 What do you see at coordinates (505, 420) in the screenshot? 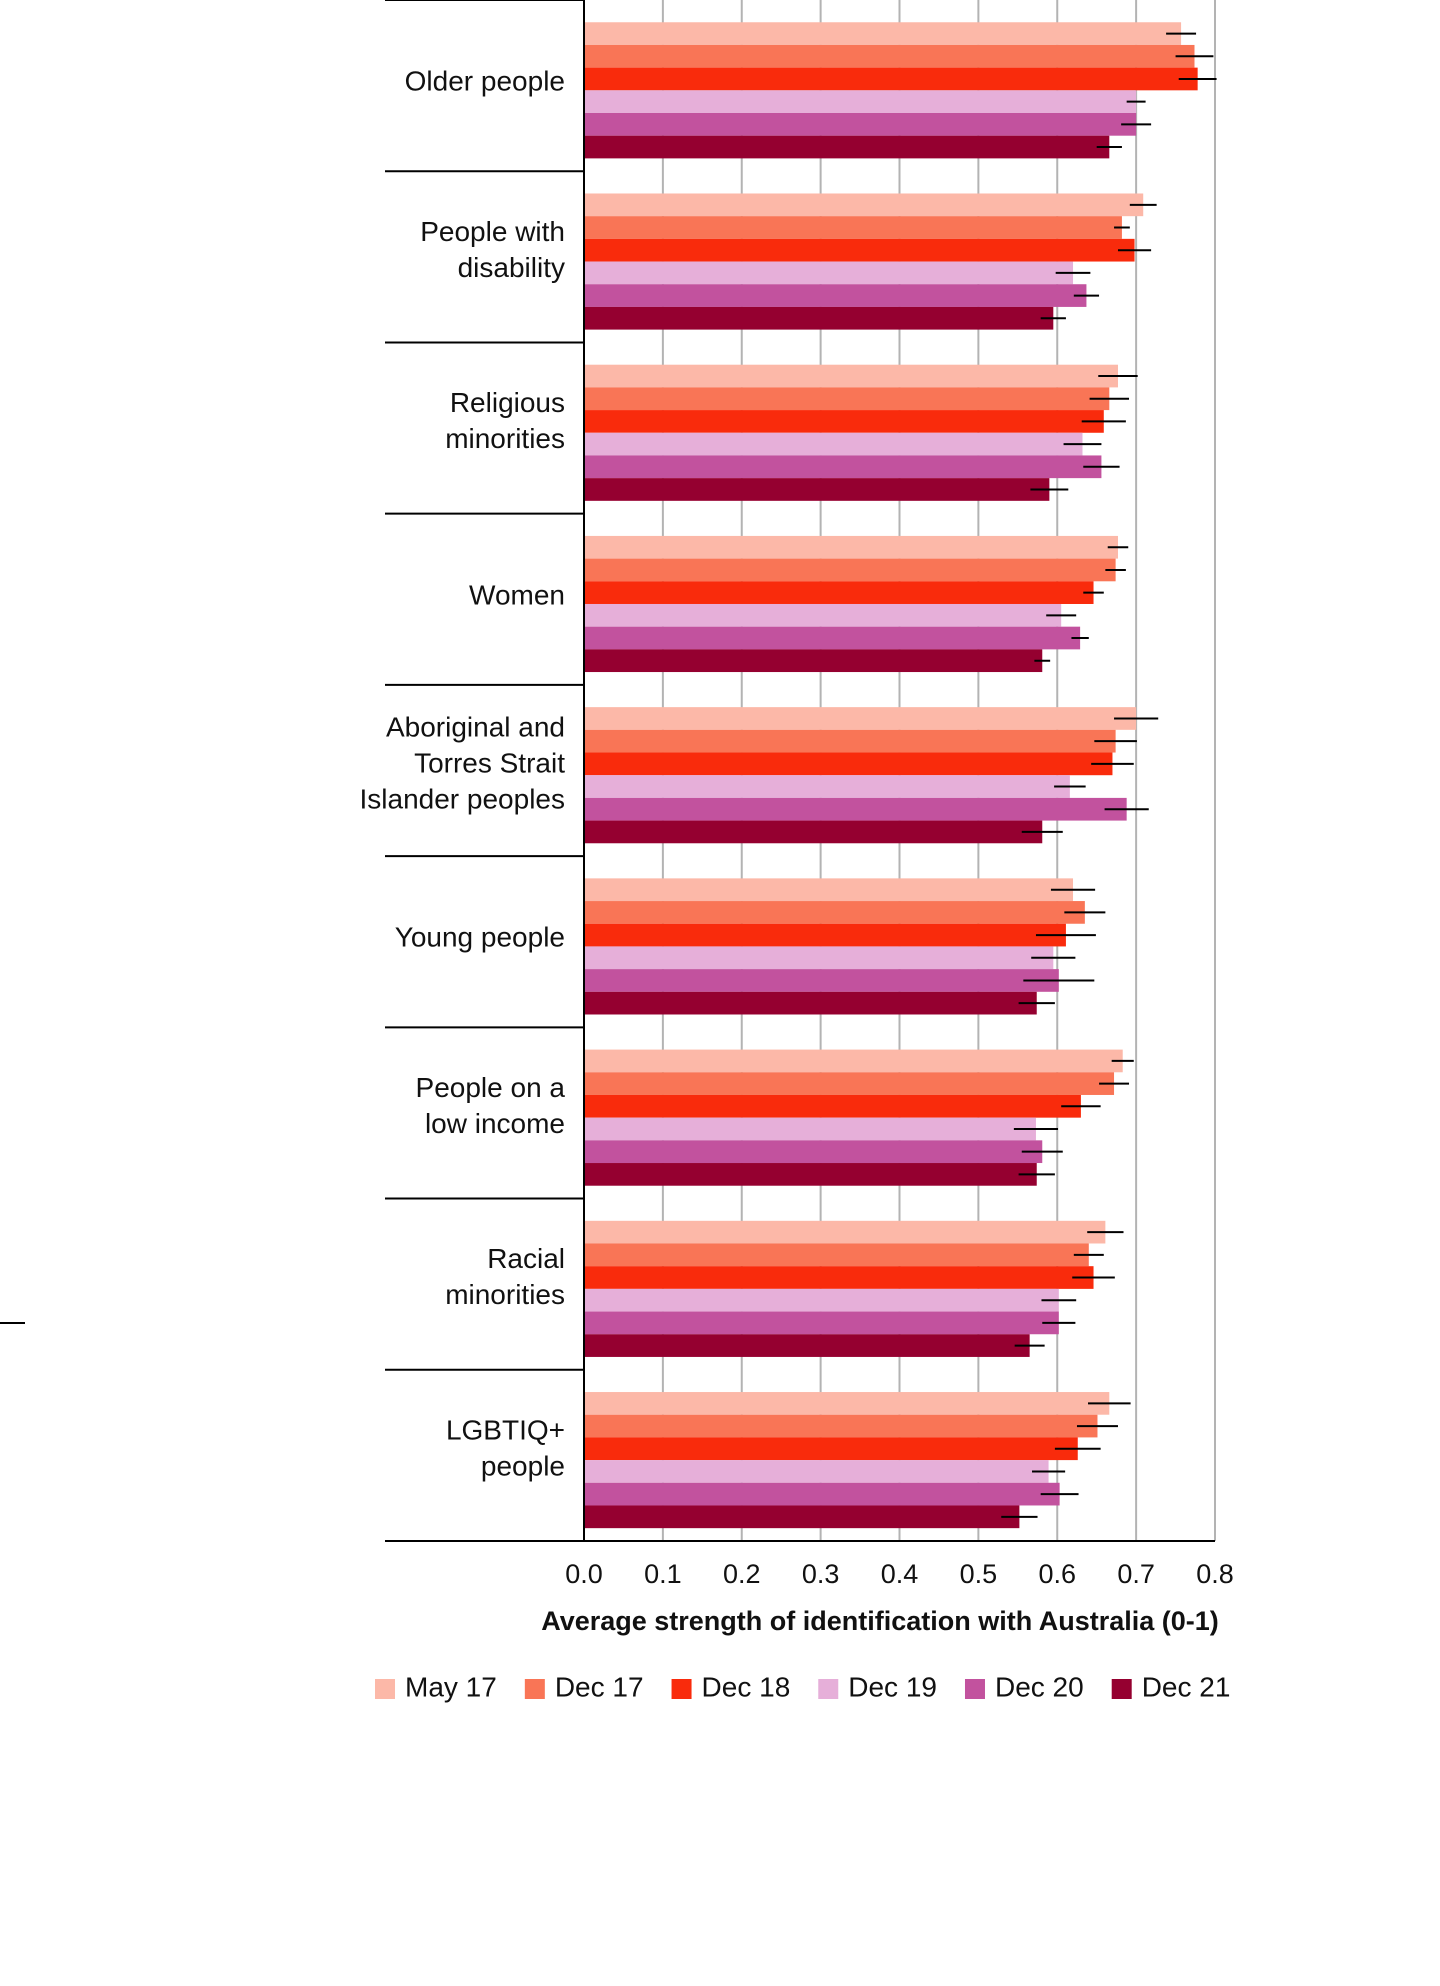
I see `category-label: Religious minorities` at bounding box center [505, 420].